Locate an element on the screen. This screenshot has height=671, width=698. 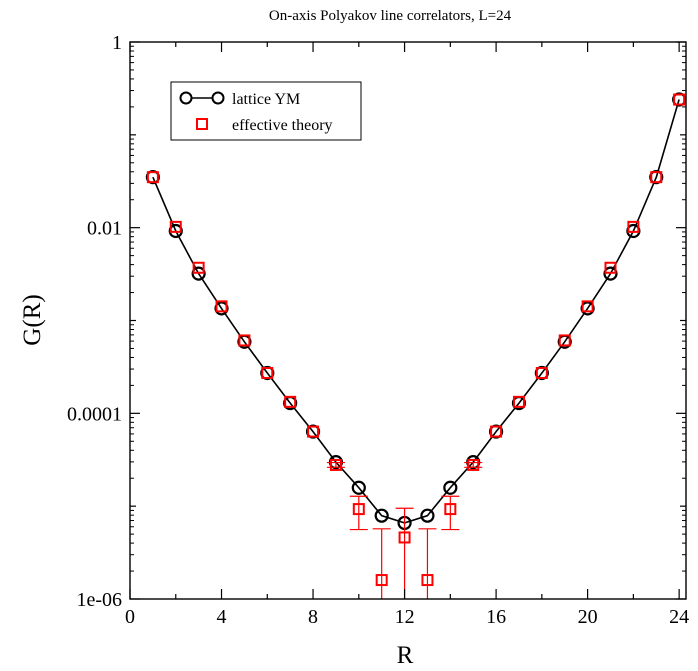
x-tick-label: 0 is located at coordinates (130, 617).